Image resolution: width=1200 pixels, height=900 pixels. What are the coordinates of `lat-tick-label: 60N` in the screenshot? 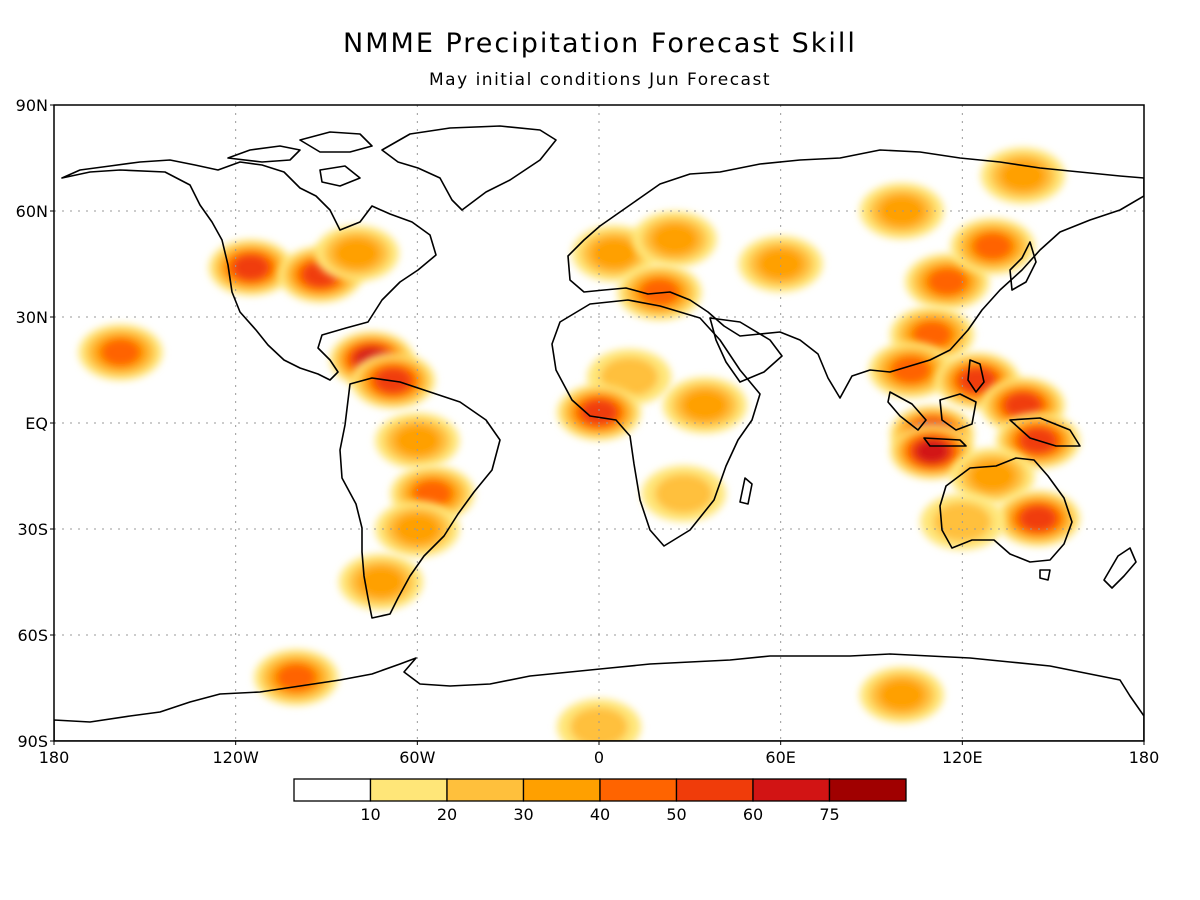 It's located at (32, 211).